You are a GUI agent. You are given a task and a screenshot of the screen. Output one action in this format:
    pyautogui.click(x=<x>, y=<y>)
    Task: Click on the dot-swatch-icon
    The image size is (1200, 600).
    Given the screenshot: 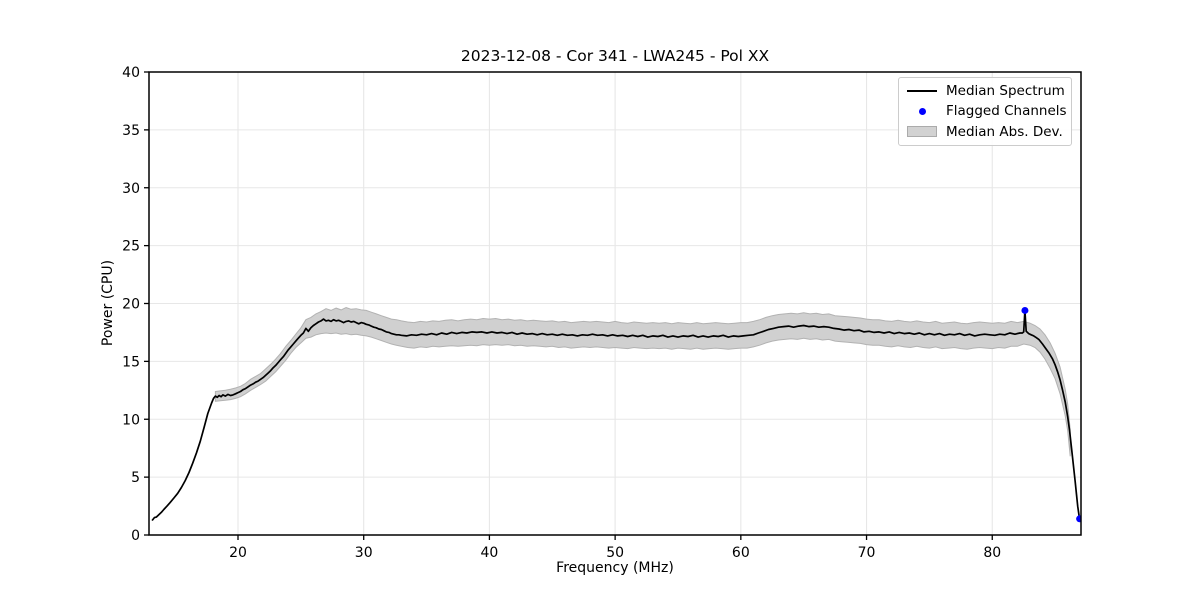 What is the action you would take?
    pyautogui.click(x=922, y=111)
    